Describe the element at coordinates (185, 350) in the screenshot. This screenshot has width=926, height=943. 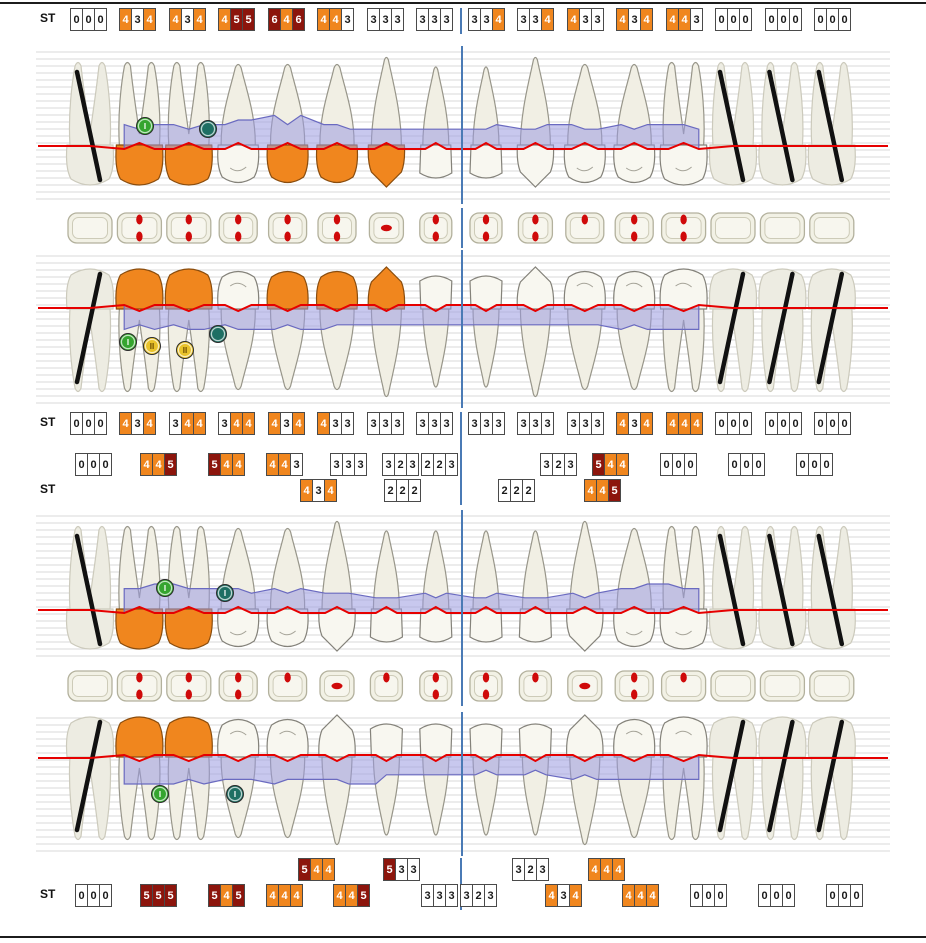
I see `furcation-marker: II` at that location.